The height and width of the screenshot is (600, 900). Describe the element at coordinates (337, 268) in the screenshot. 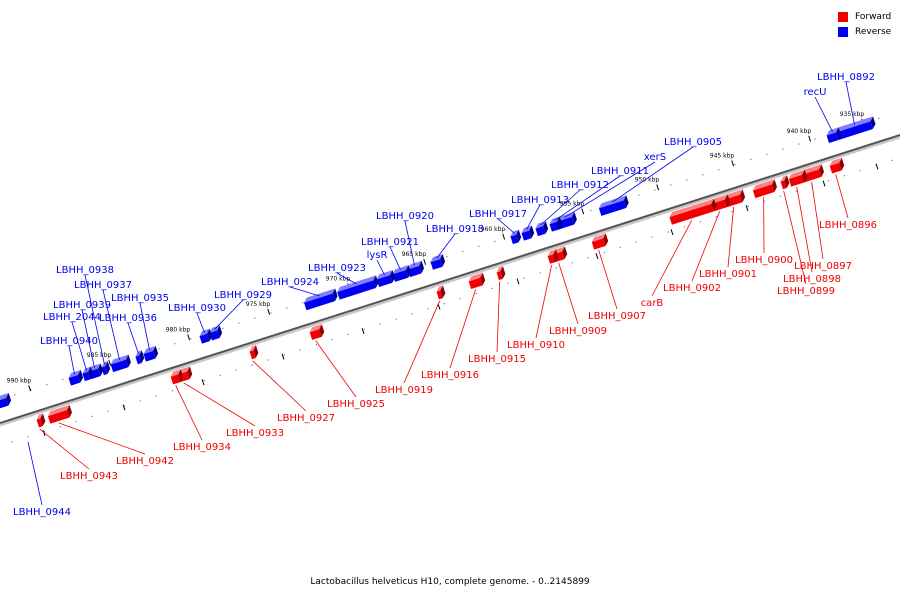

I see `gene-label-lbhh-0923: LBHH_0923` at that location.